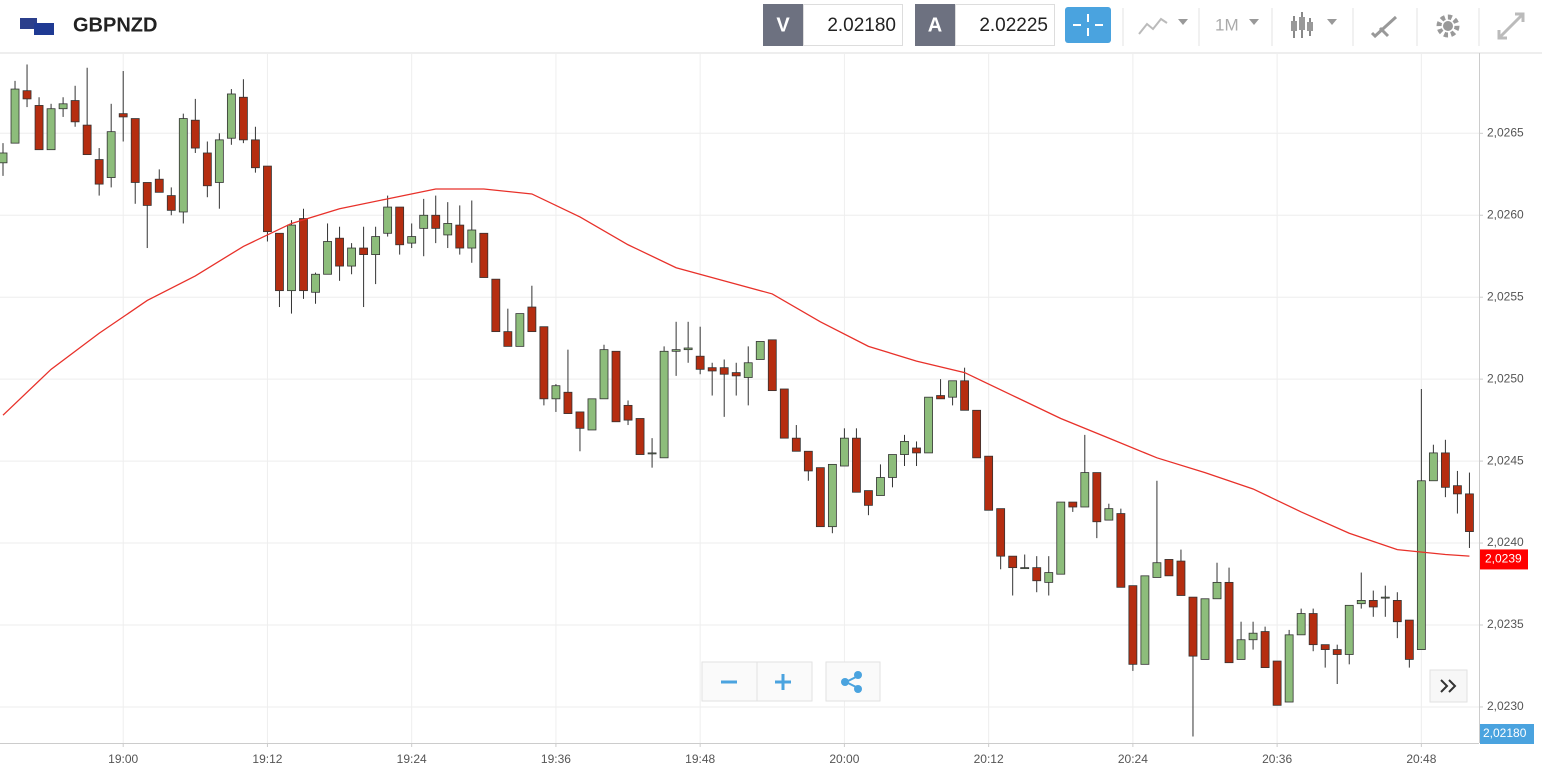 This screenshot has height=784, width=1542. Describe the element at coordinates (1133, 759) in the screenshot. I see `x-tick-label: 20:24` at that location.